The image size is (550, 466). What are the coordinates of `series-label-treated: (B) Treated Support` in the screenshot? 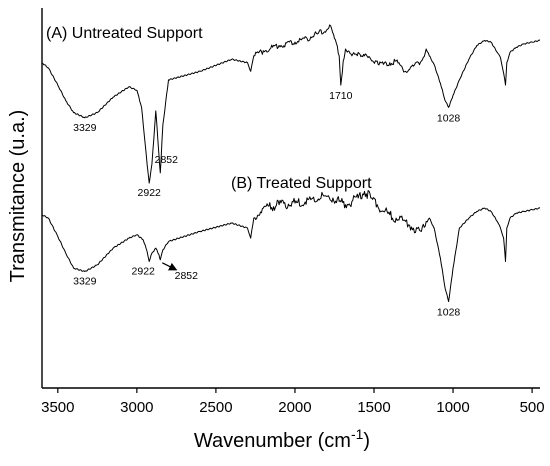 It's located at (301, 183).